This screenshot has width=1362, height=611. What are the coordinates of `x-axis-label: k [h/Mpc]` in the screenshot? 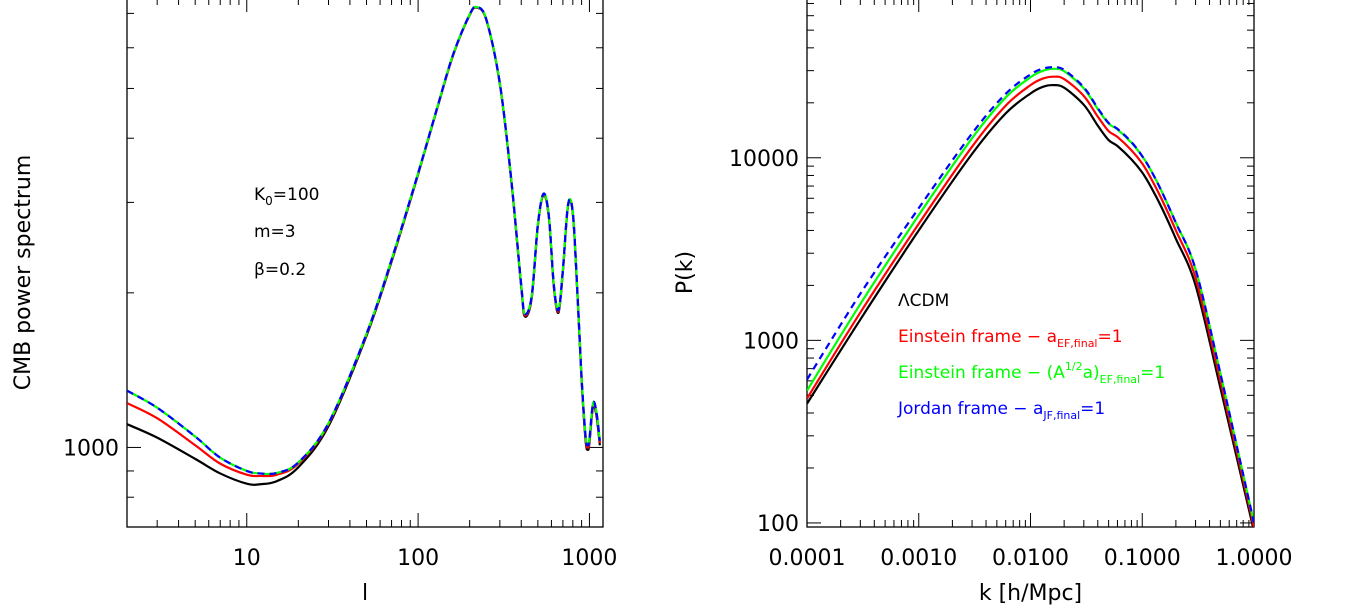 It's located at (1030, 593).